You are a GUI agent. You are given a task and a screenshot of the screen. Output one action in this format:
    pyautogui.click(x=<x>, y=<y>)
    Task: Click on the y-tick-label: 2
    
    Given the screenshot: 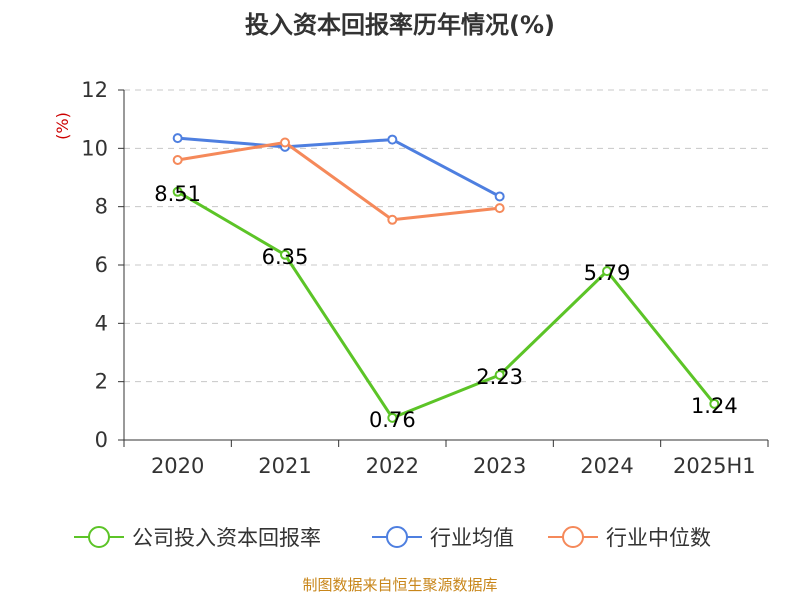 What is the action you would take?
    pyautogui.click(x=101, y=382)
    